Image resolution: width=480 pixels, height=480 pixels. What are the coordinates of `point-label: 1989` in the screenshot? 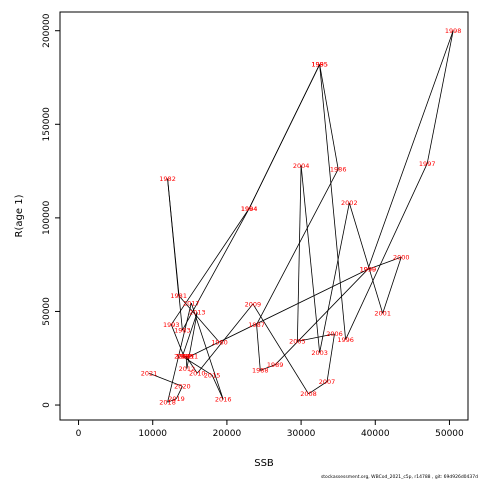 It's located at (275, 365).